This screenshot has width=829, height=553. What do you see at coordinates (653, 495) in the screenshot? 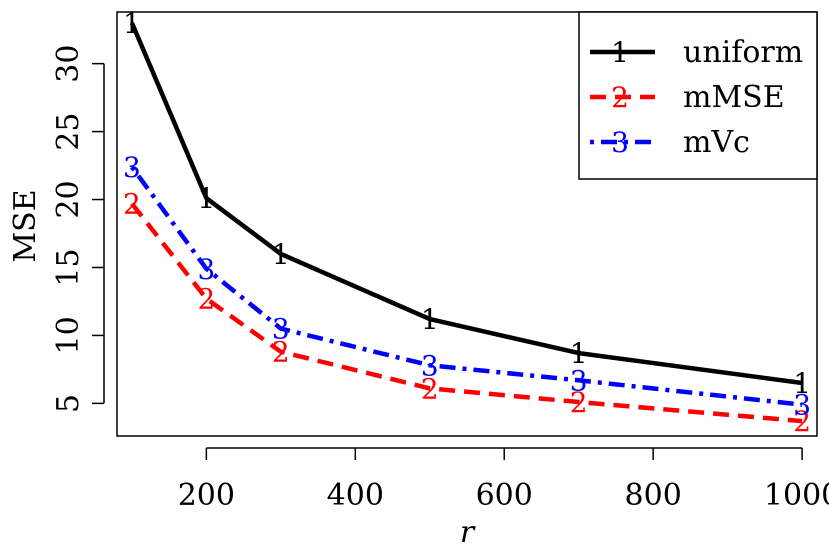
I see `x-tick-label: 800` at bounding box center [653, 495].